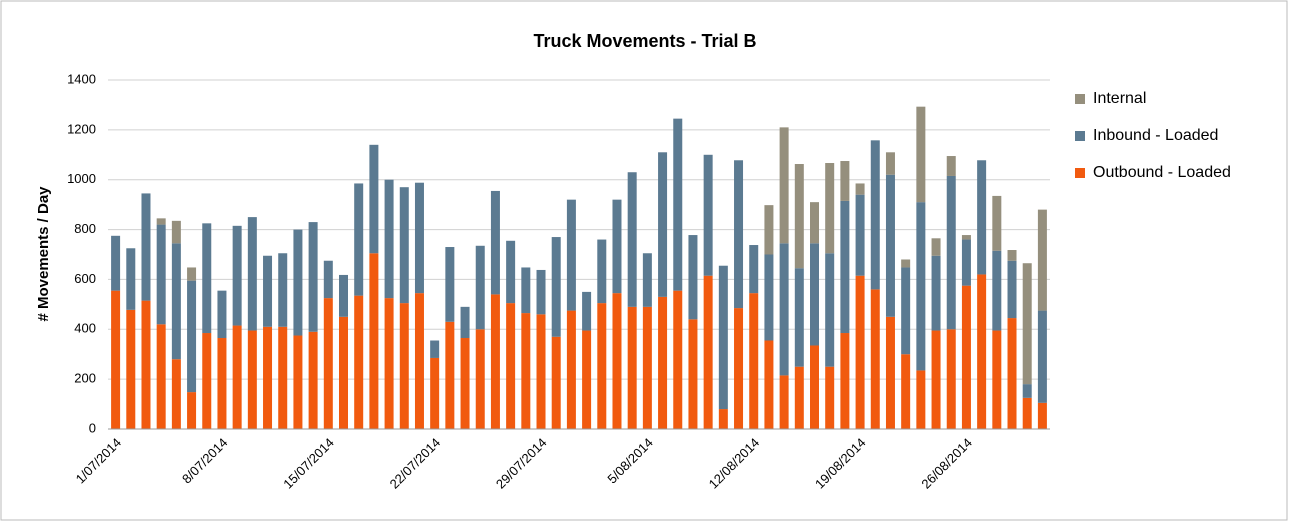 This screenshot has width=1289, height=522. What do you see at coordinates (43, 254) in the screenshot?
I see `y-axis-title: # Movements / Day` at bounding box center [43, 254].